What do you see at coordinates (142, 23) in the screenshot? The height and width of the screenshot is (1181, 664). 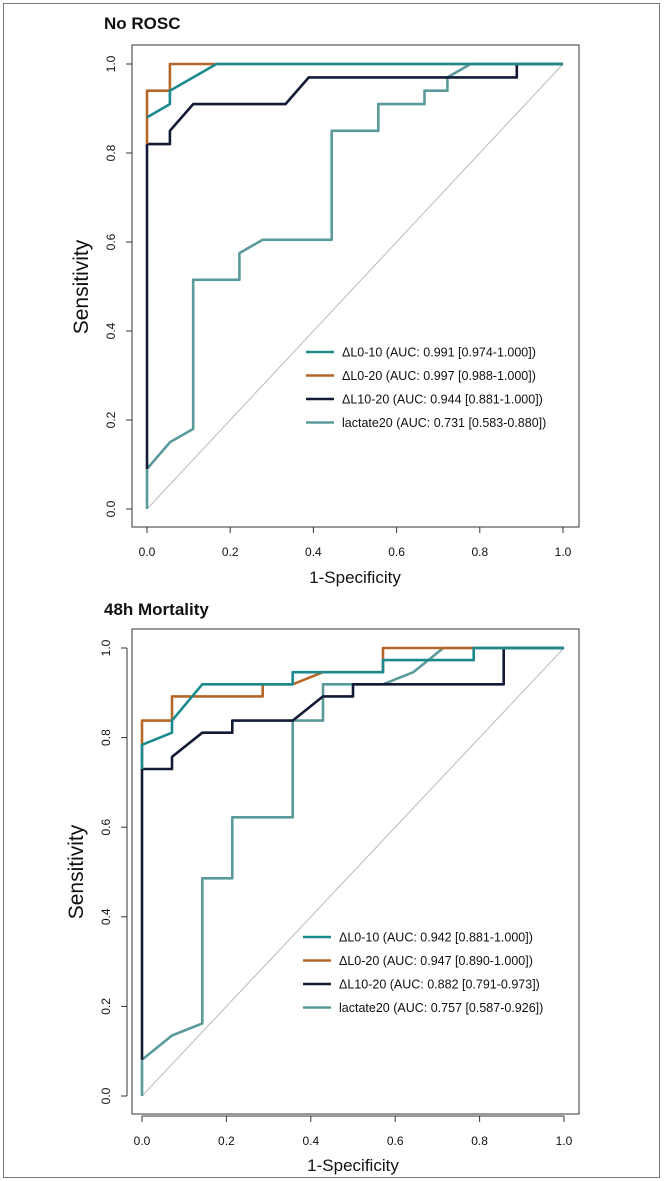 I see `panel-title-no-rosc: No ROSC` at bounding box center [142, 23].